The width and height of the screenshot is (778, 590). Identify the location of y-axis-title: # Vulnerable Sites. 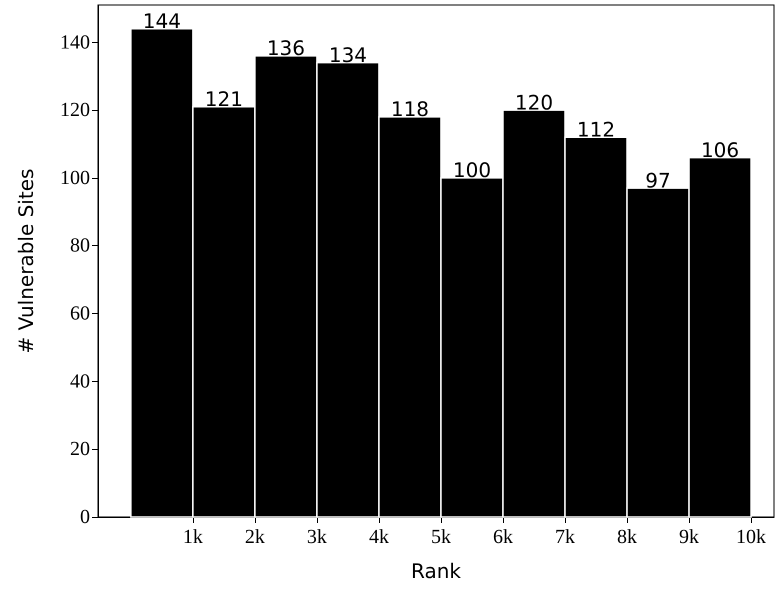
(26, 261).